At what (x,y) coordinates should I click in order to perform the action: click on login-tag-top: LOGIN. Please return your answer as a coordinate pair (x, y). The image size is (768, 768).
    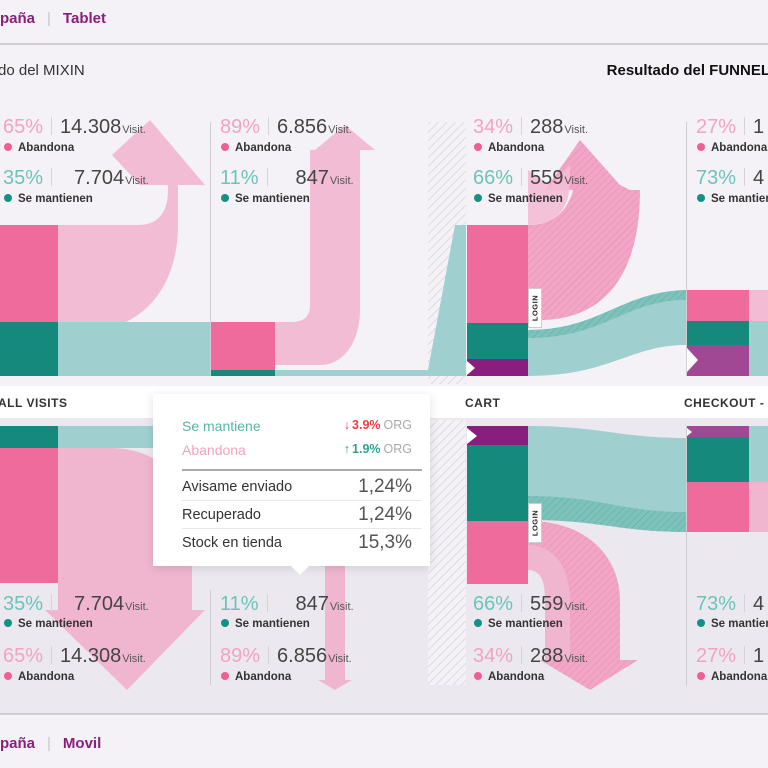
    Looking at the image, I should click on (535, 308).